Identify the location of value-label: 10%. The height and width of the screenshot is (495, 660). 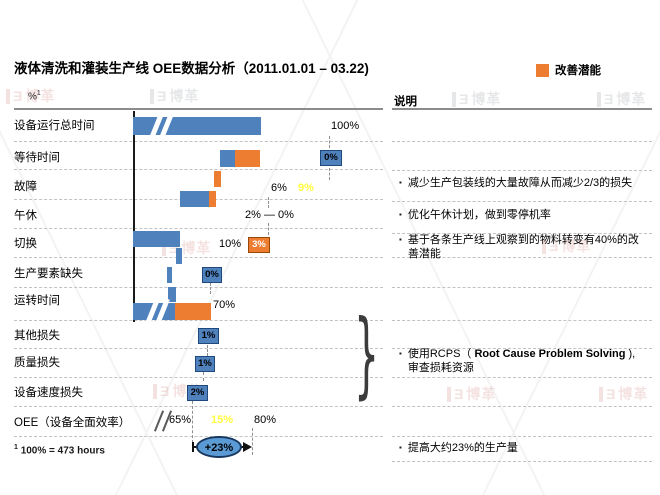
(230, 244).